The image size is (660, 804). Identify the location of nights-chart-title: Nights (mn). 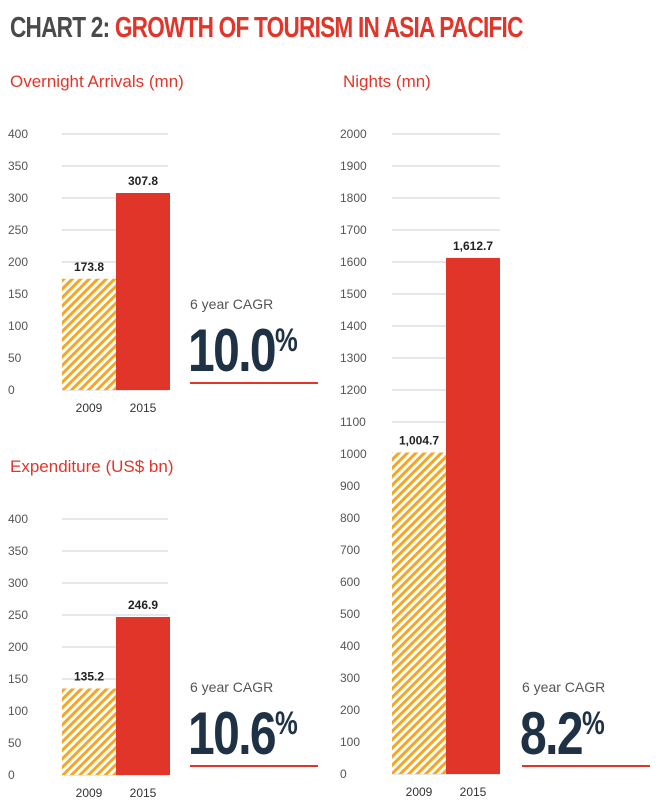
(387, 81).